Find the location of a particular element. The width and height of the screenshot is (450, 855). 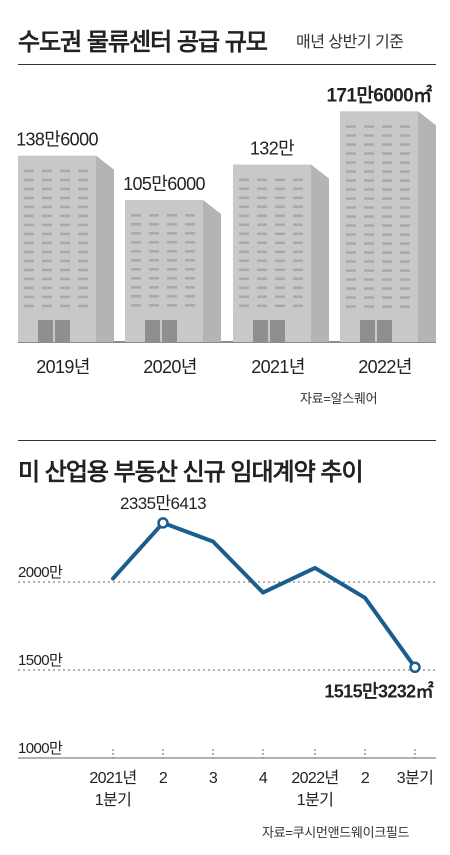

chart1-subtitle: 매년 상반기 기준 is located at coordinates (350, 42).